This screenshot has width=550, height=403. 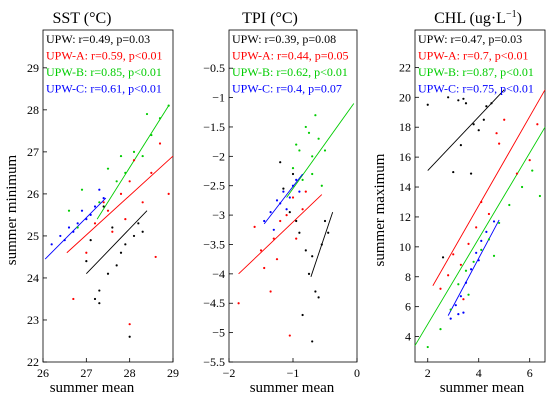 I want to click on fit-line-upw-a-chl, so click(x=489, y=187).